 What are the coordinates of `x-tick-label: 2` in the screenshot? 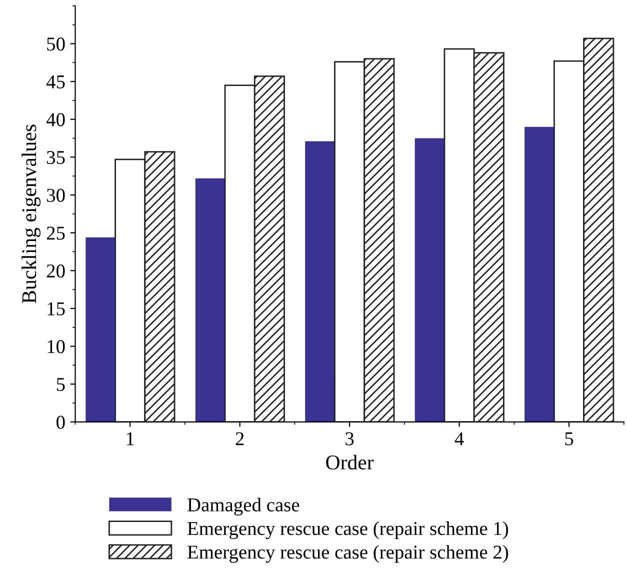 It's located at (240, 439).